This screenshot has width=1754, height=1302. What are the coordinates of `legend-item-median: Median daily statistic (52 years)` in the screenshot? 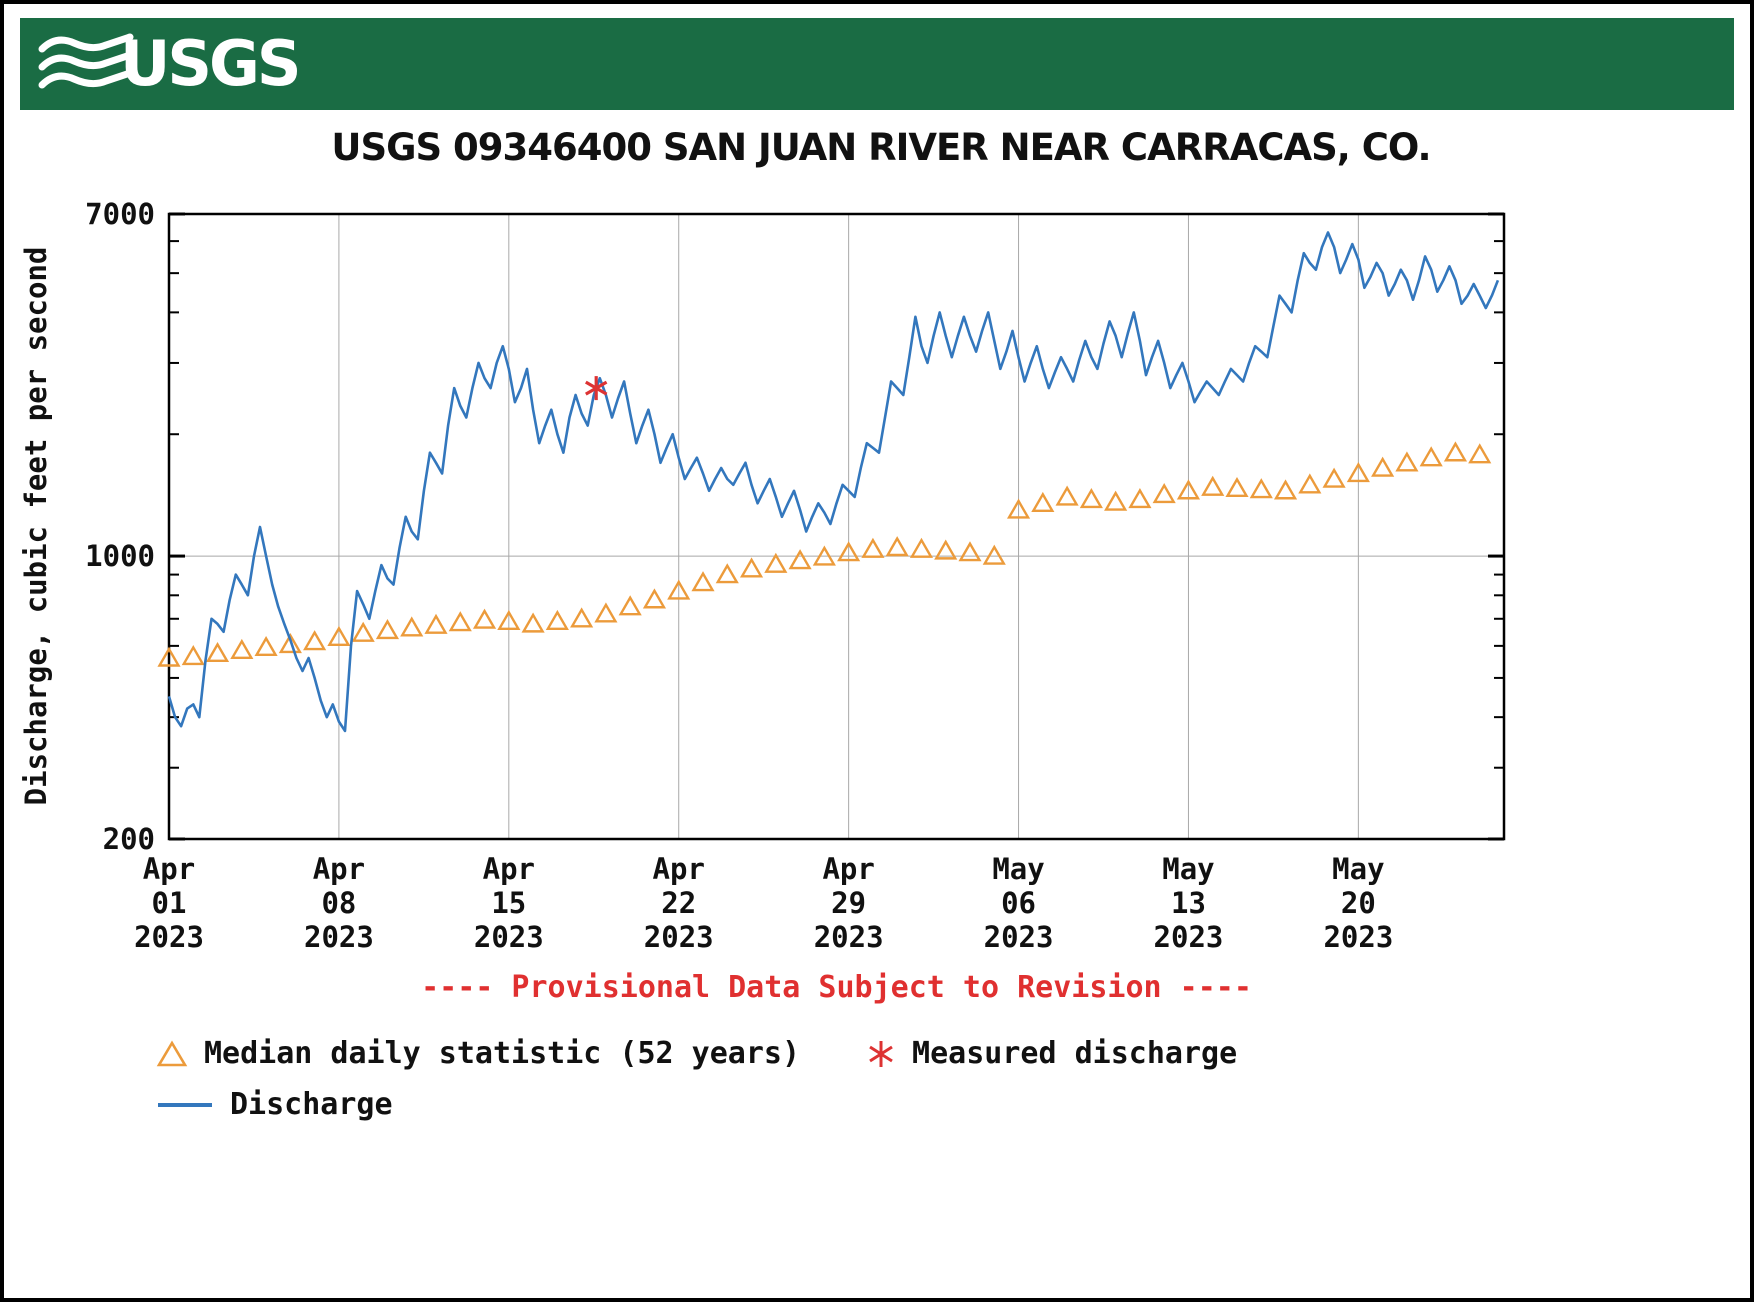 It's located at (478, 1053).